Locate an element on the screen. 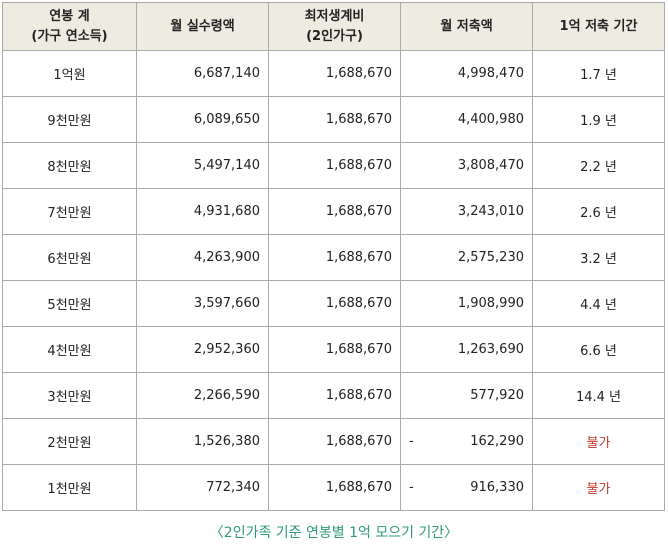  savings-period-cell: 6.6 년 is located at coordinates (598, 349).